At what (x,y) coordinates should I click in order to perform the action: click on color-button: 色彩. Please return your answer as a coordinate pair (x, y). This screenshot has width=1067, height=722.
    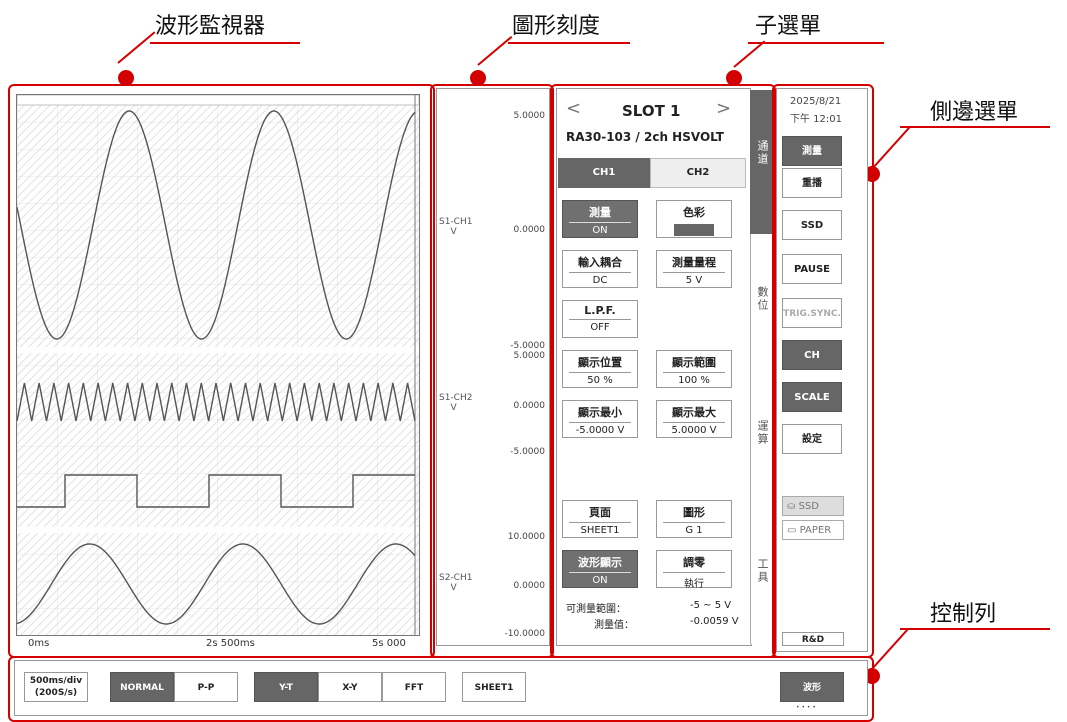
    Looking at the image, I should click on (694, 219).